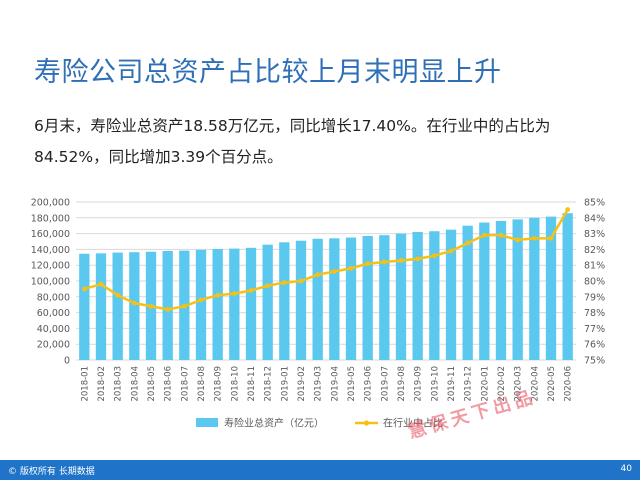  What do you see at coordinates (53, 329) in the screenshot?
I see `left-tick-label: 40,000` at bounding box center [53, 329].